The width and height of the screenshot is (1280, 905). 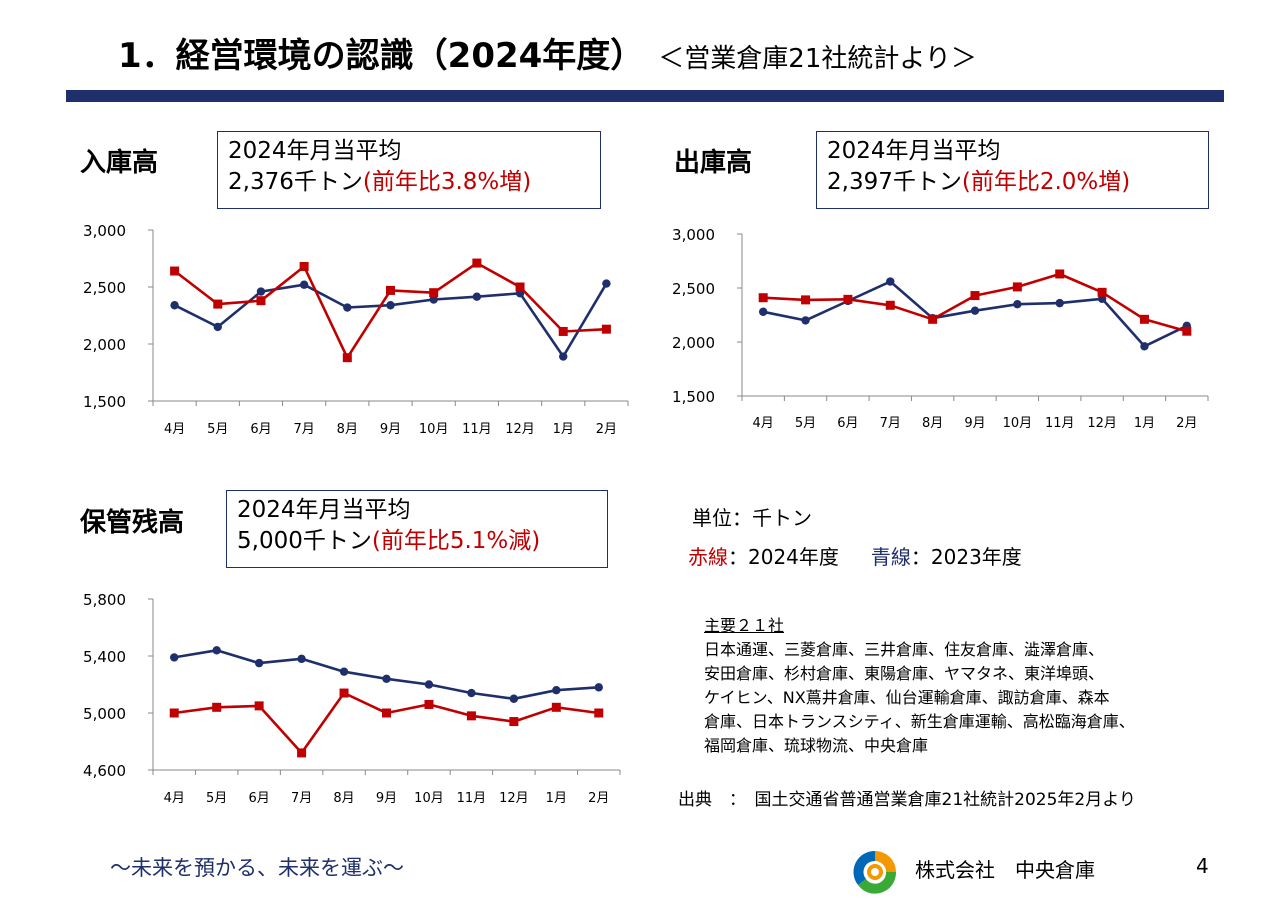 I want to click on outbound-average-heading: 2024年月当平均, so click(x=914, y=151).